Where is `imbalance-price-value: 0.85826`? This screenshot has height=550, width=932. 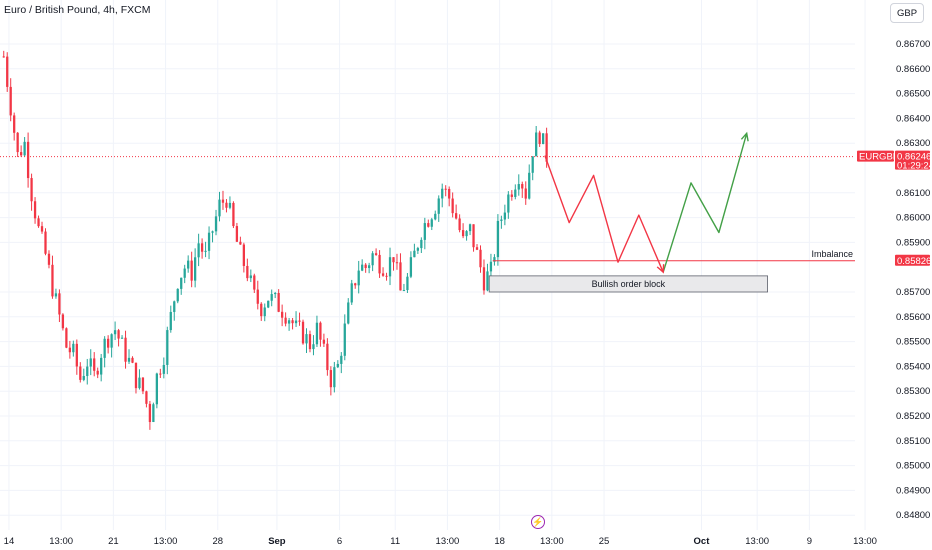 imbalance-price-value: 0.85826 is located at coordinates (914, 261).